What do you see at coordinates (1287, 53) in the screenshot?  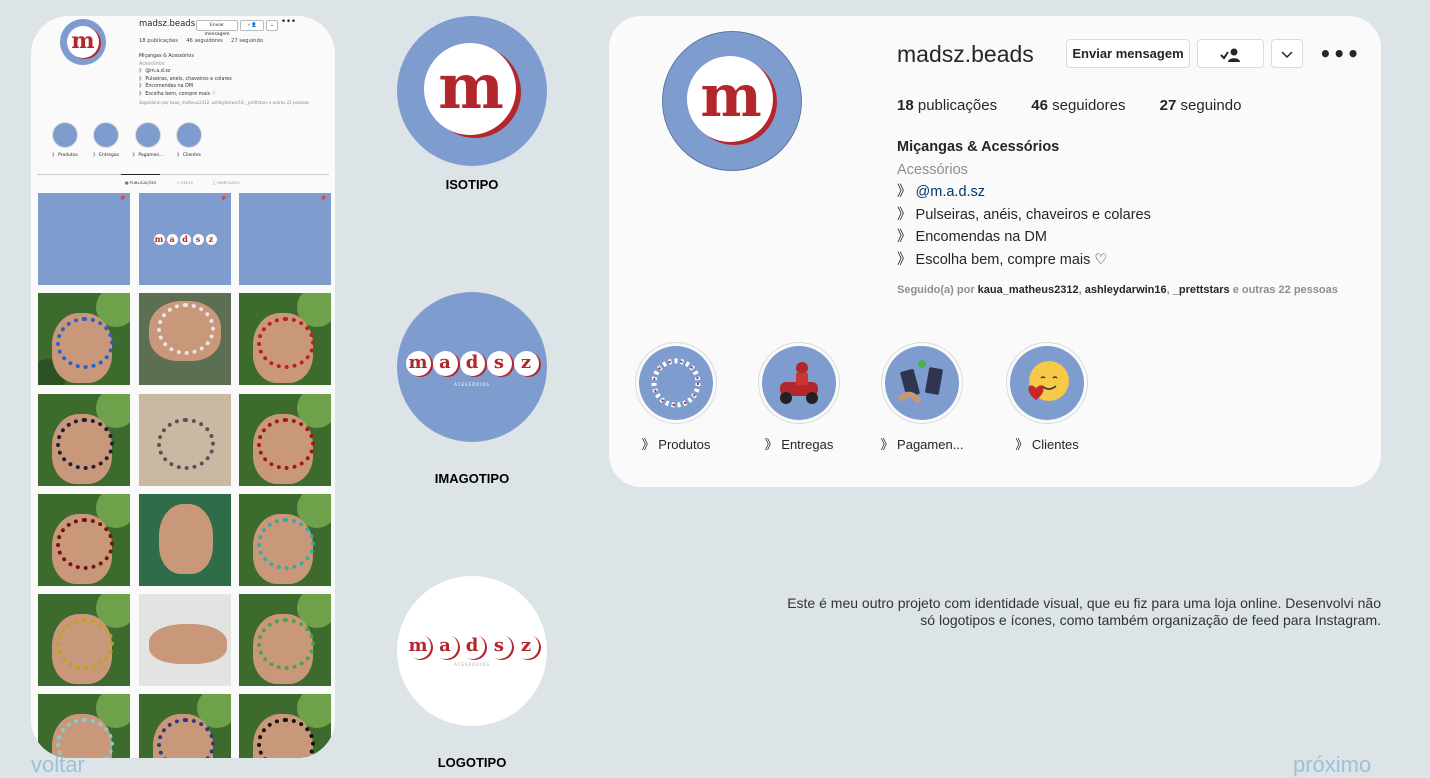 I see `chevron-down-icon` at bounding box center [1287, 53].